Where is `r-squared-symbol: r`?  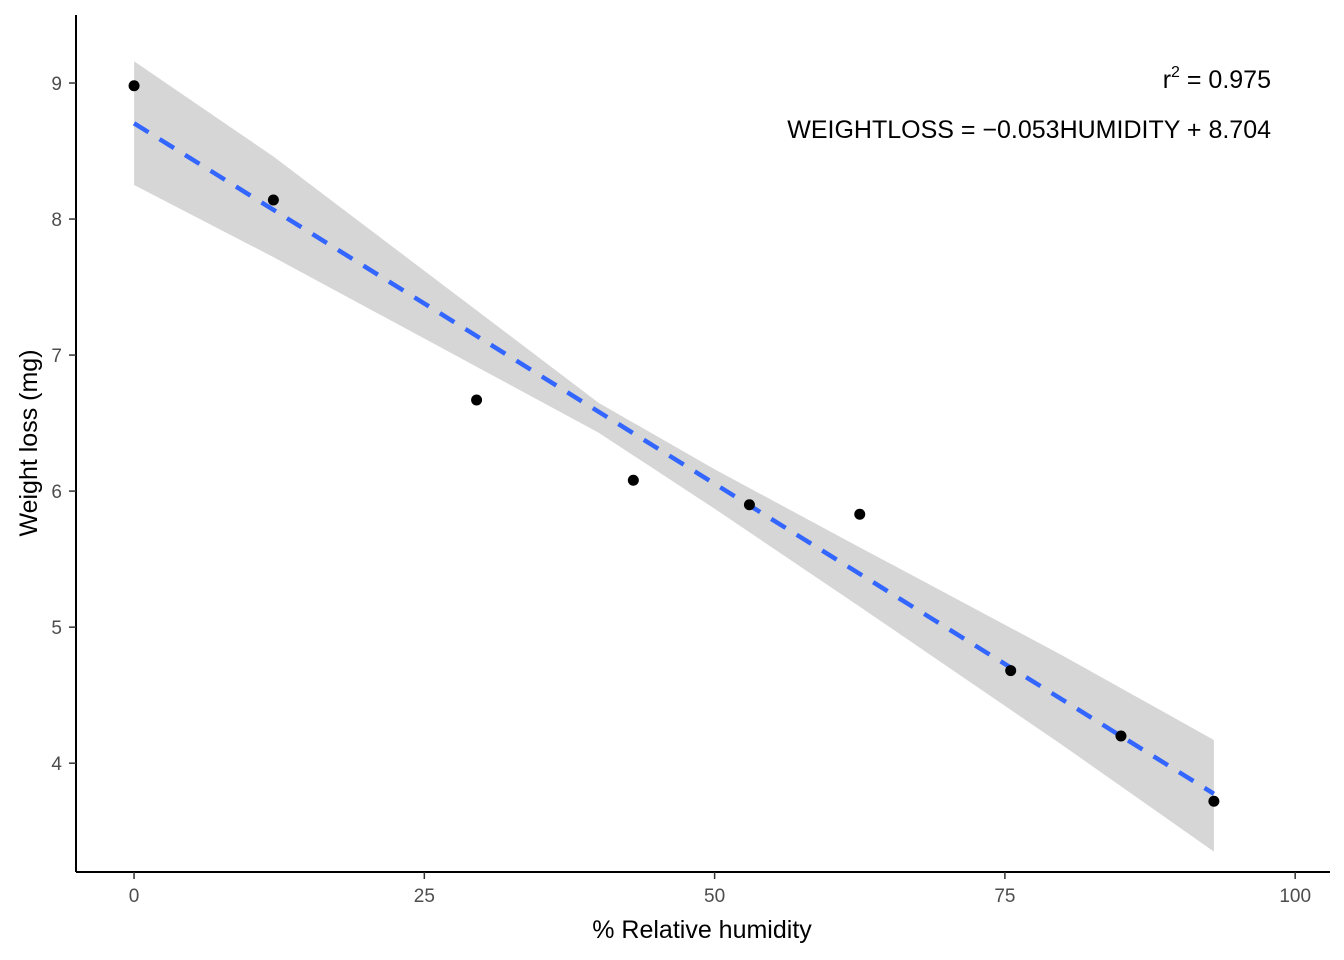 r-squared-symbol: r is located at coordinates (1167, 80).